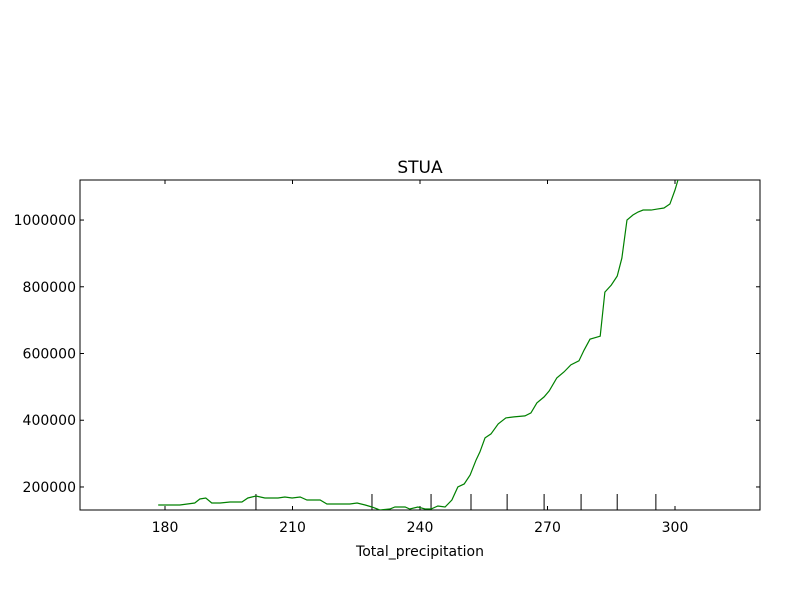 This screenshot has width=800, height=604. Describe the element at coordinates (49, 488) in the screenshot. I see `y-tick-label: 200000` at that location.